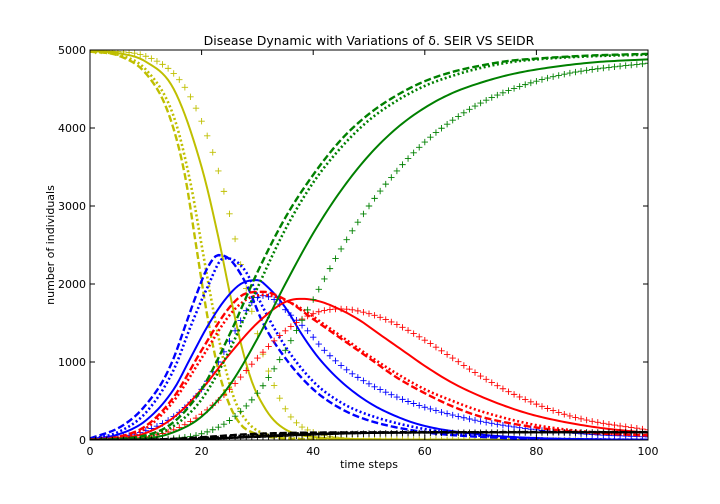 Image resolution: width=720 pixels, height=504 pixels. Describe the element at coordinates (72, 128) in the screenshot. I see `y-tick-label: 4000` at that location.